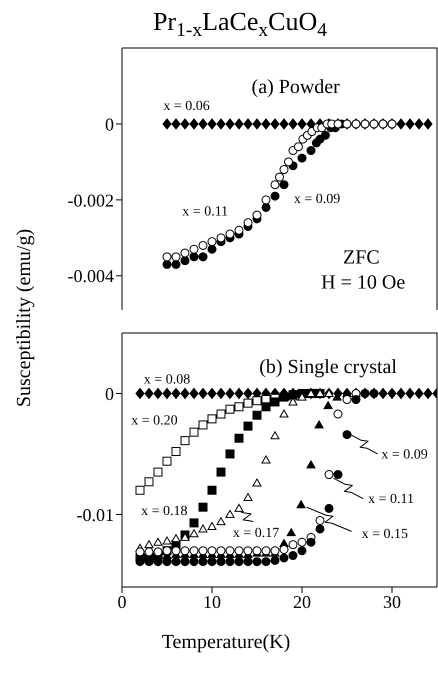  Describe the element at coordinates (296, 86) in the screenshot. I see `annotation: (a) Powder` at that location.